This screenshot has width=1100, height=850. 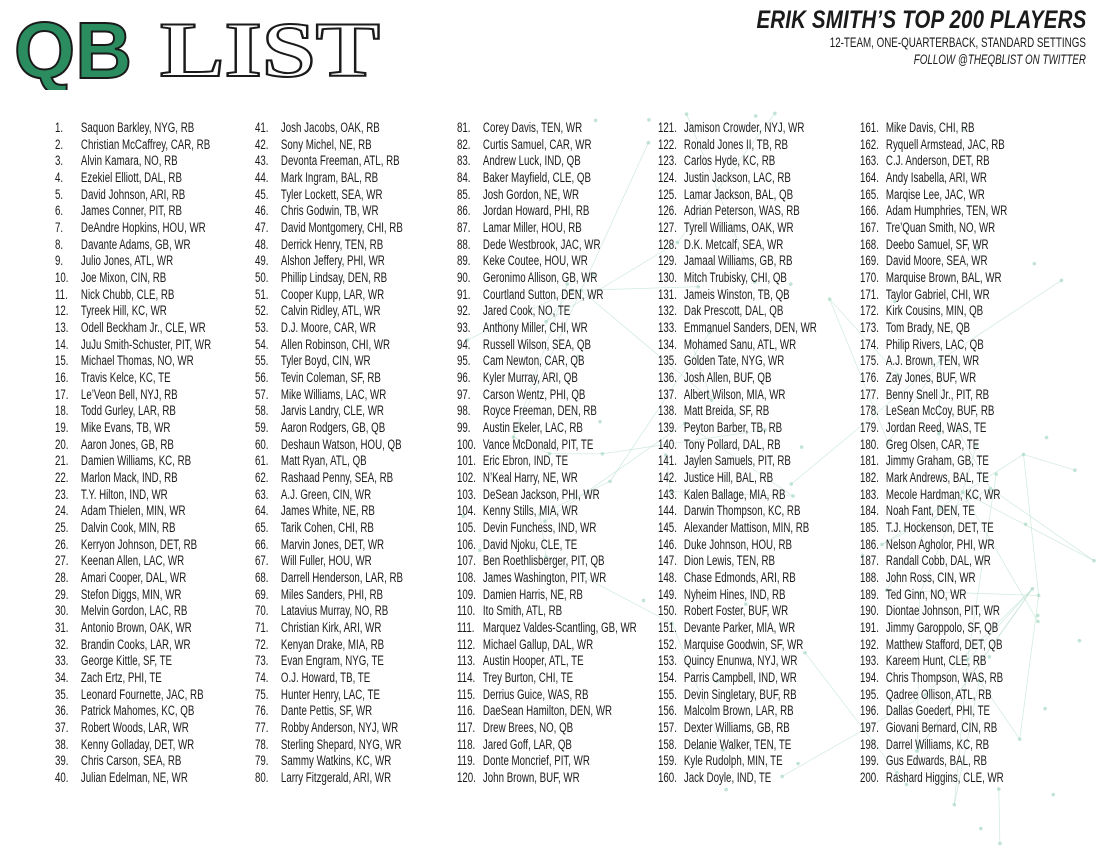 What do you see at coordinates (667, 711) in the screenshot?
I see `player-rank: 156.` at bounding box center [667, 711].